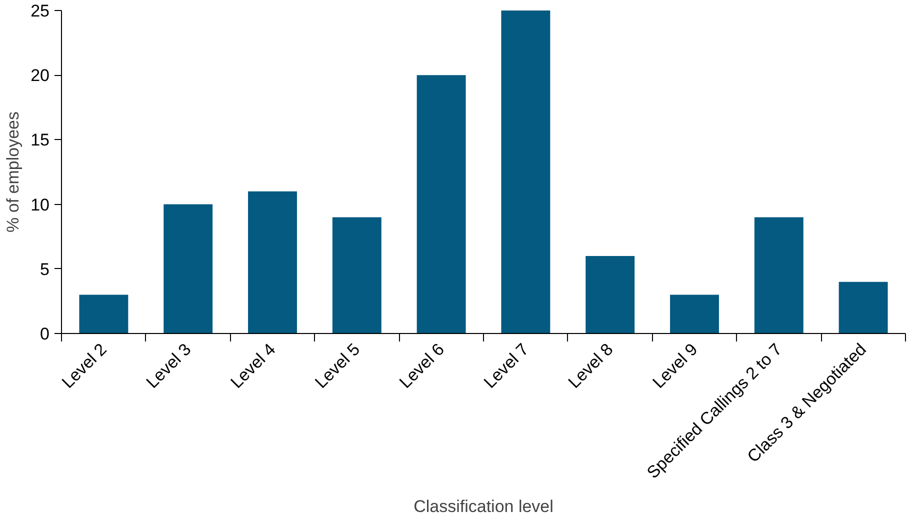 The width and height of the screenshot is (919, 522). Describe the element at coordinates (45, 269) in the screenshot. I see `y-tick-label: 5` at that location.